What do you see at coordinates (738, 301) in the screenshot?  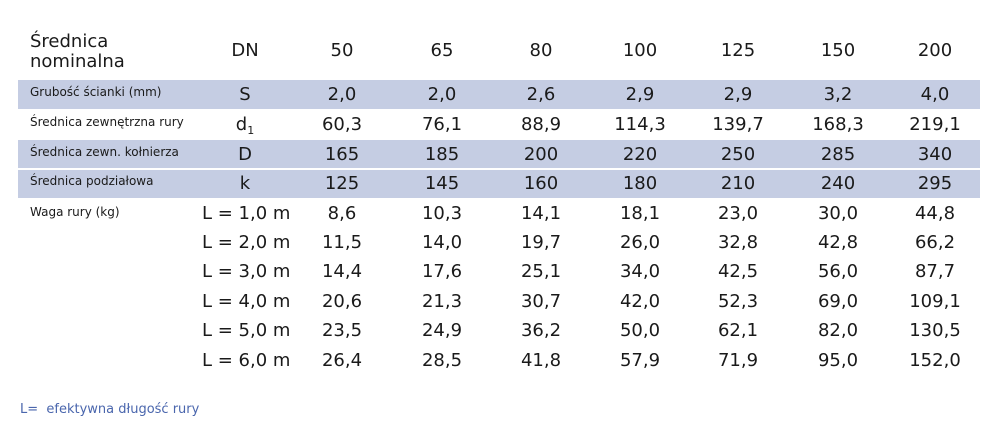 I see `cell-value: 52,3` at bounding box center [738, 301].